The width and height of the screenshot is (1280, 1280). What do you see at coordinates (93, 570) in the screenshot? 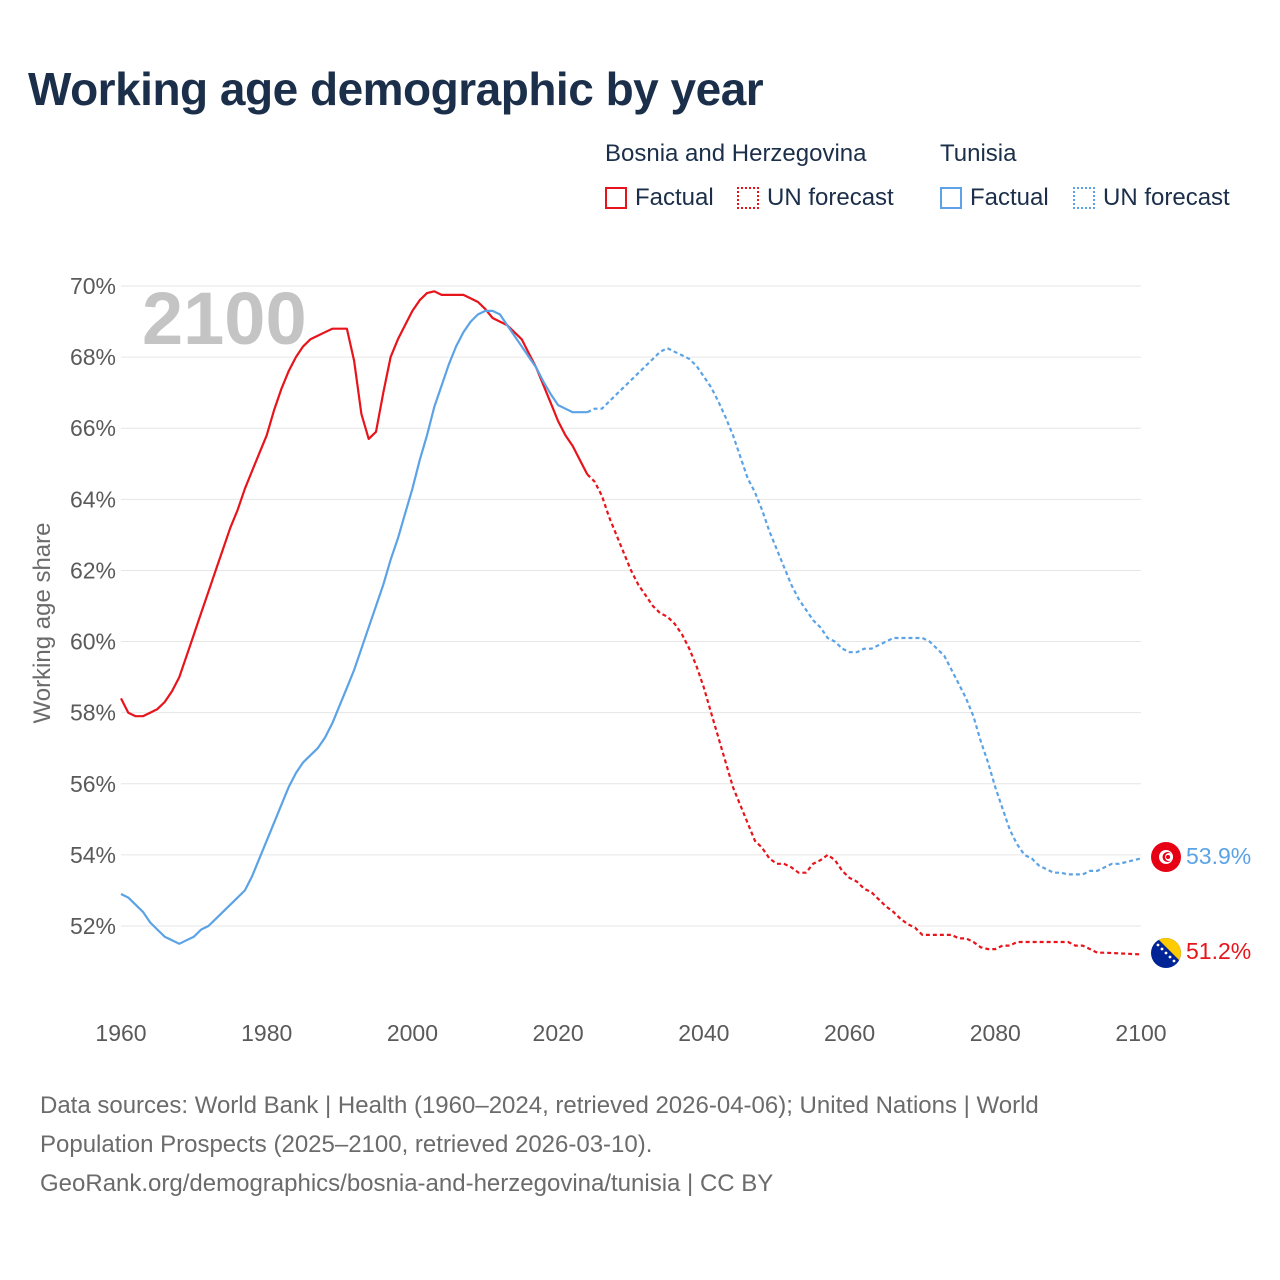
I see `y-tick-label: 62%` at bounding box center [93, 570].